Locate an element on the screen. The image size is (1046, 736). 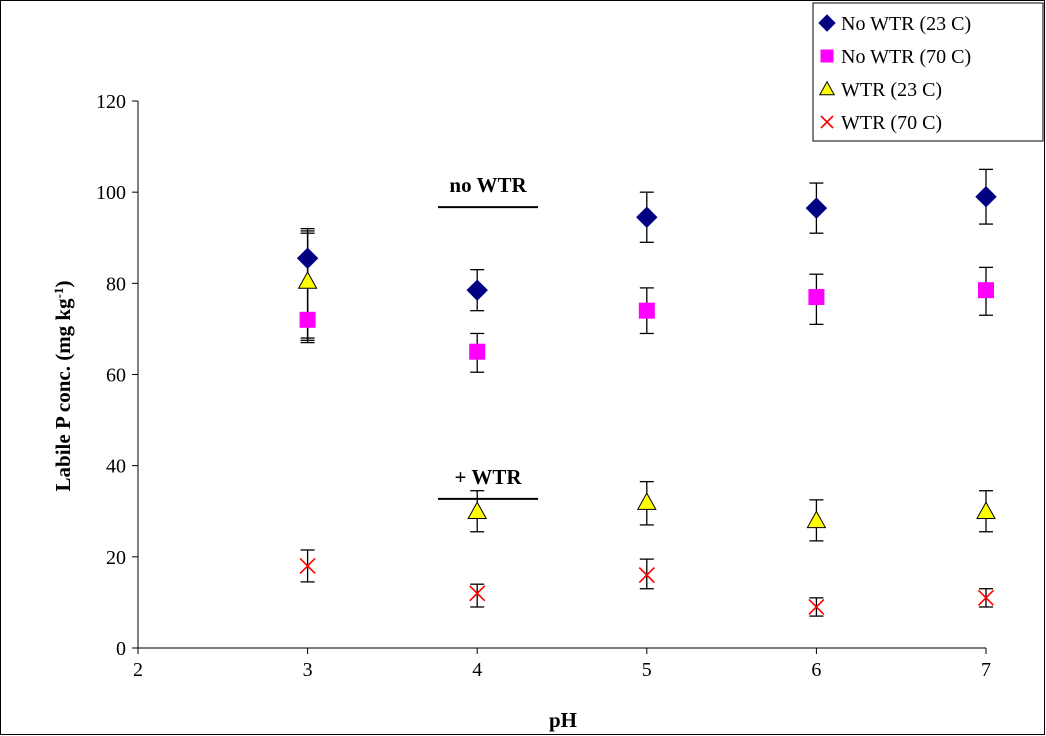
legend-marker-2-shape is located at coordinates (827, 88).